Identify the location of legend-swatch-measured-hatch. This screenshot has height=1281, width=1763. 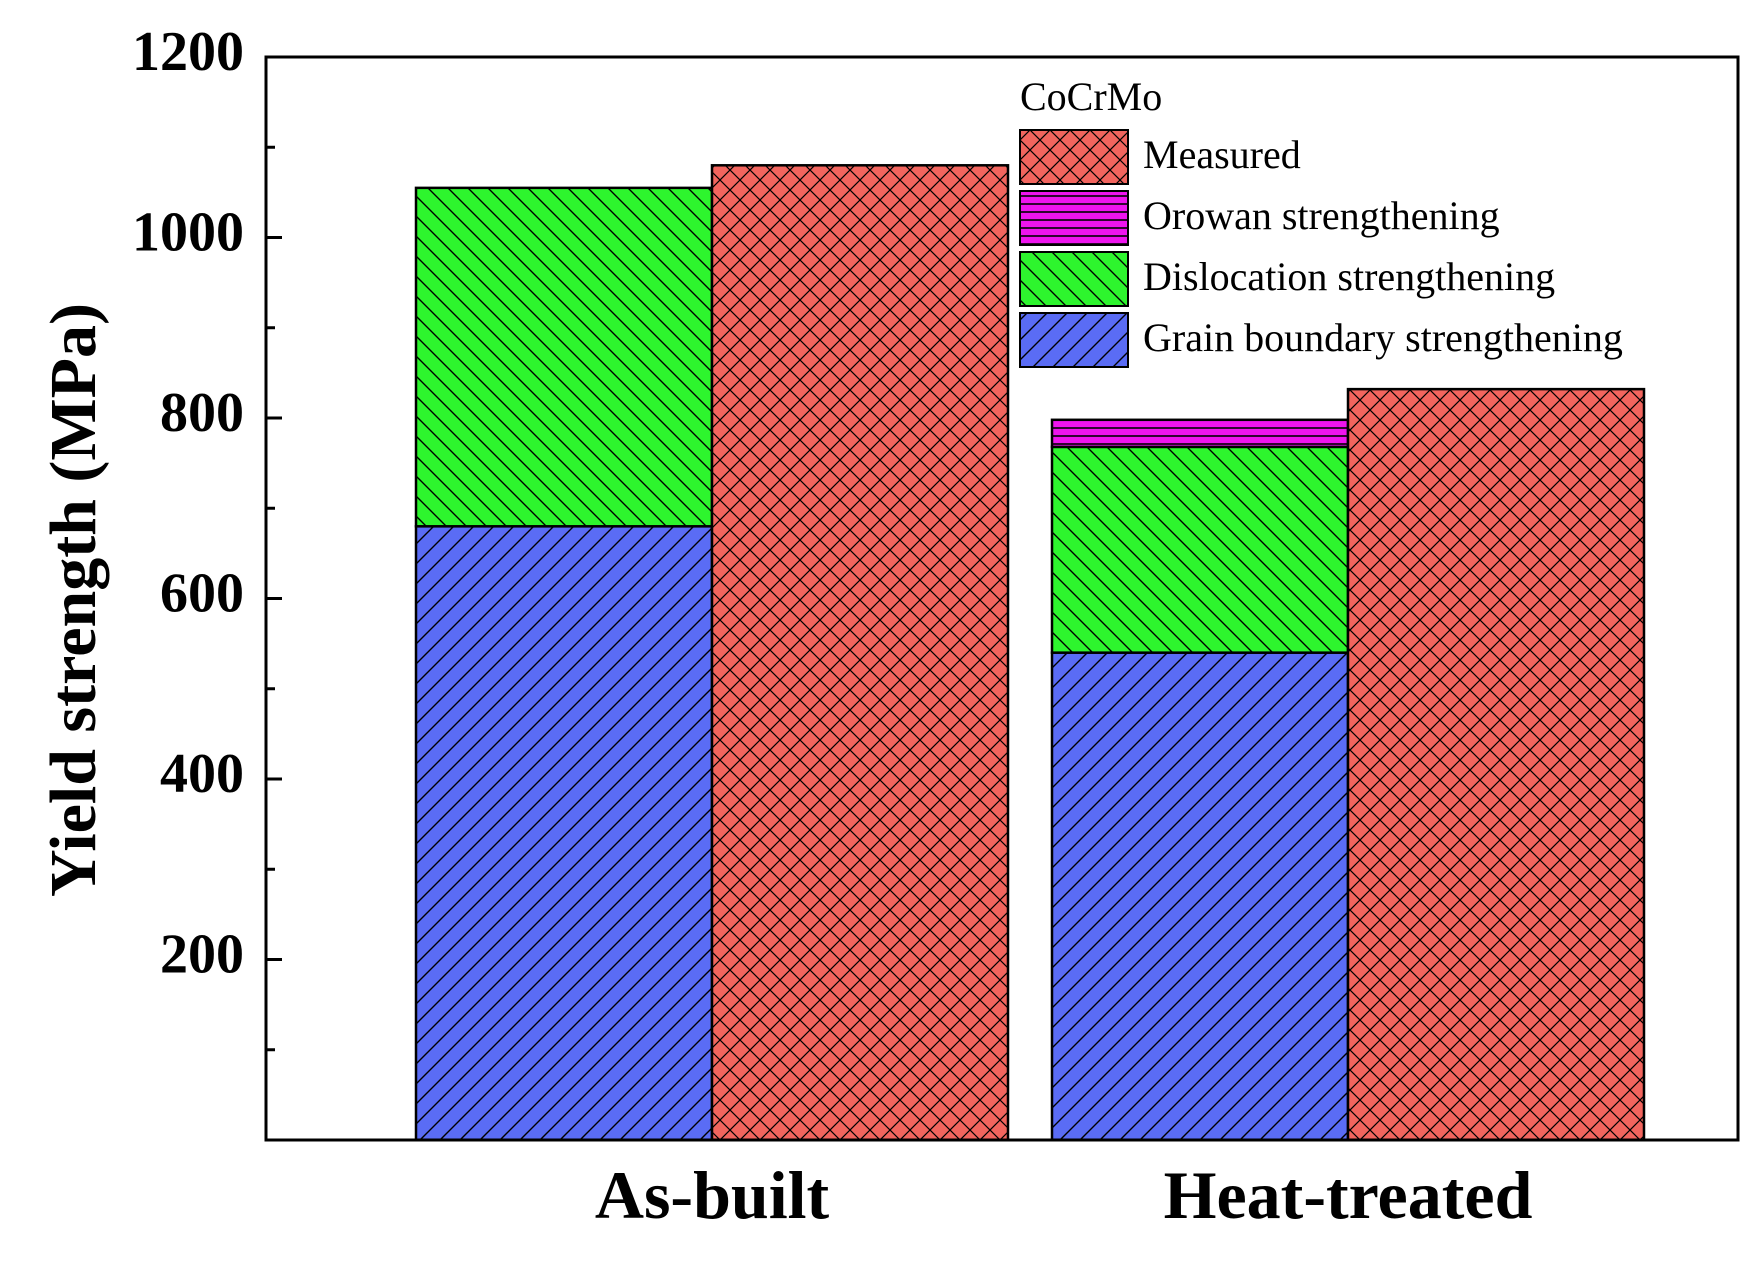
(1074, 157).